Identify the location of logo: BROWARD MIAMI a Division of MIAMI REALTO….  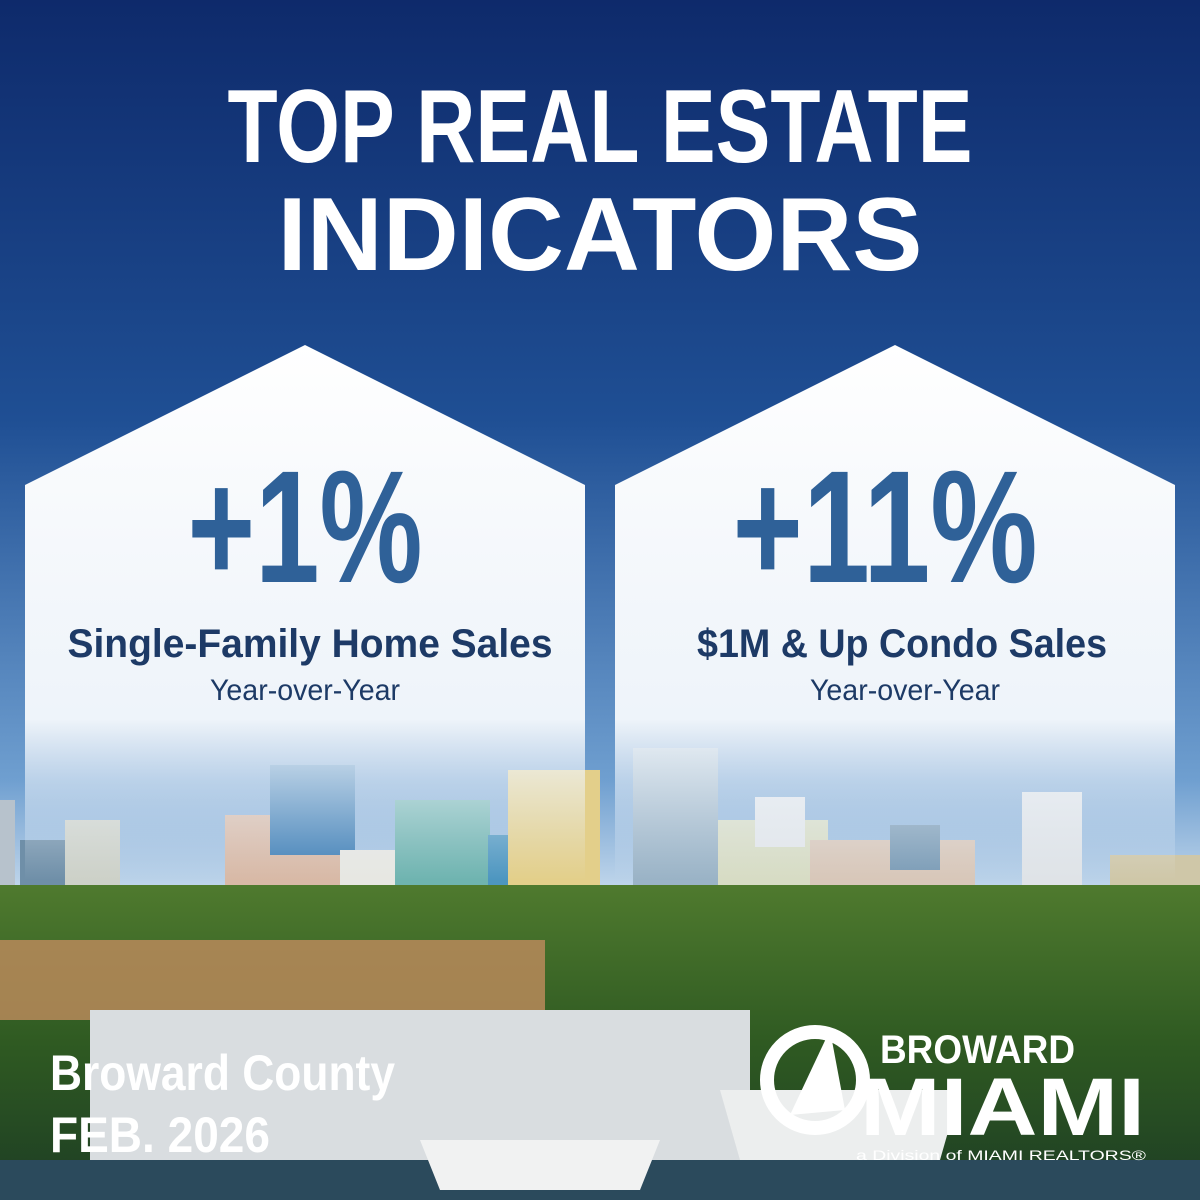
(953, 1094).